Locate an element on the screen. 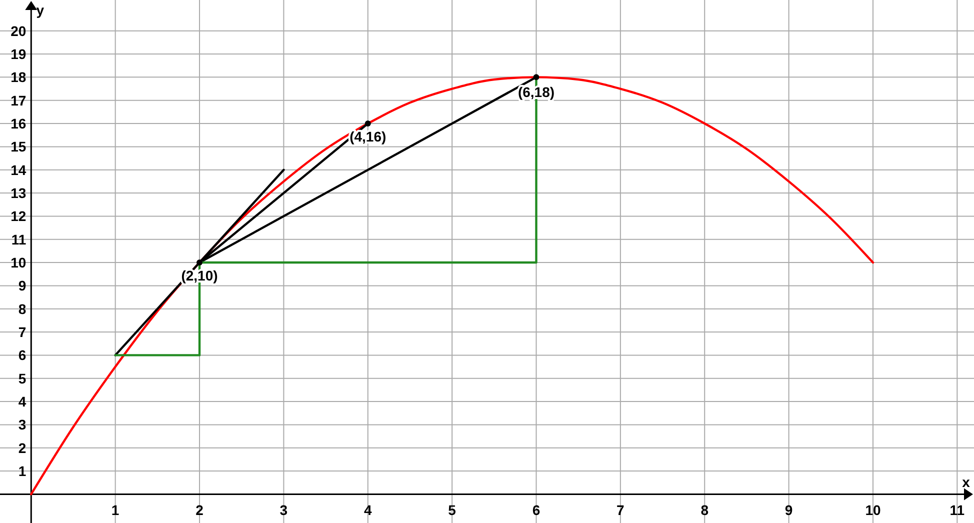 This screenshot has width=974, height=523. y-tick-label: 20 is located at coordinates (18, 30).